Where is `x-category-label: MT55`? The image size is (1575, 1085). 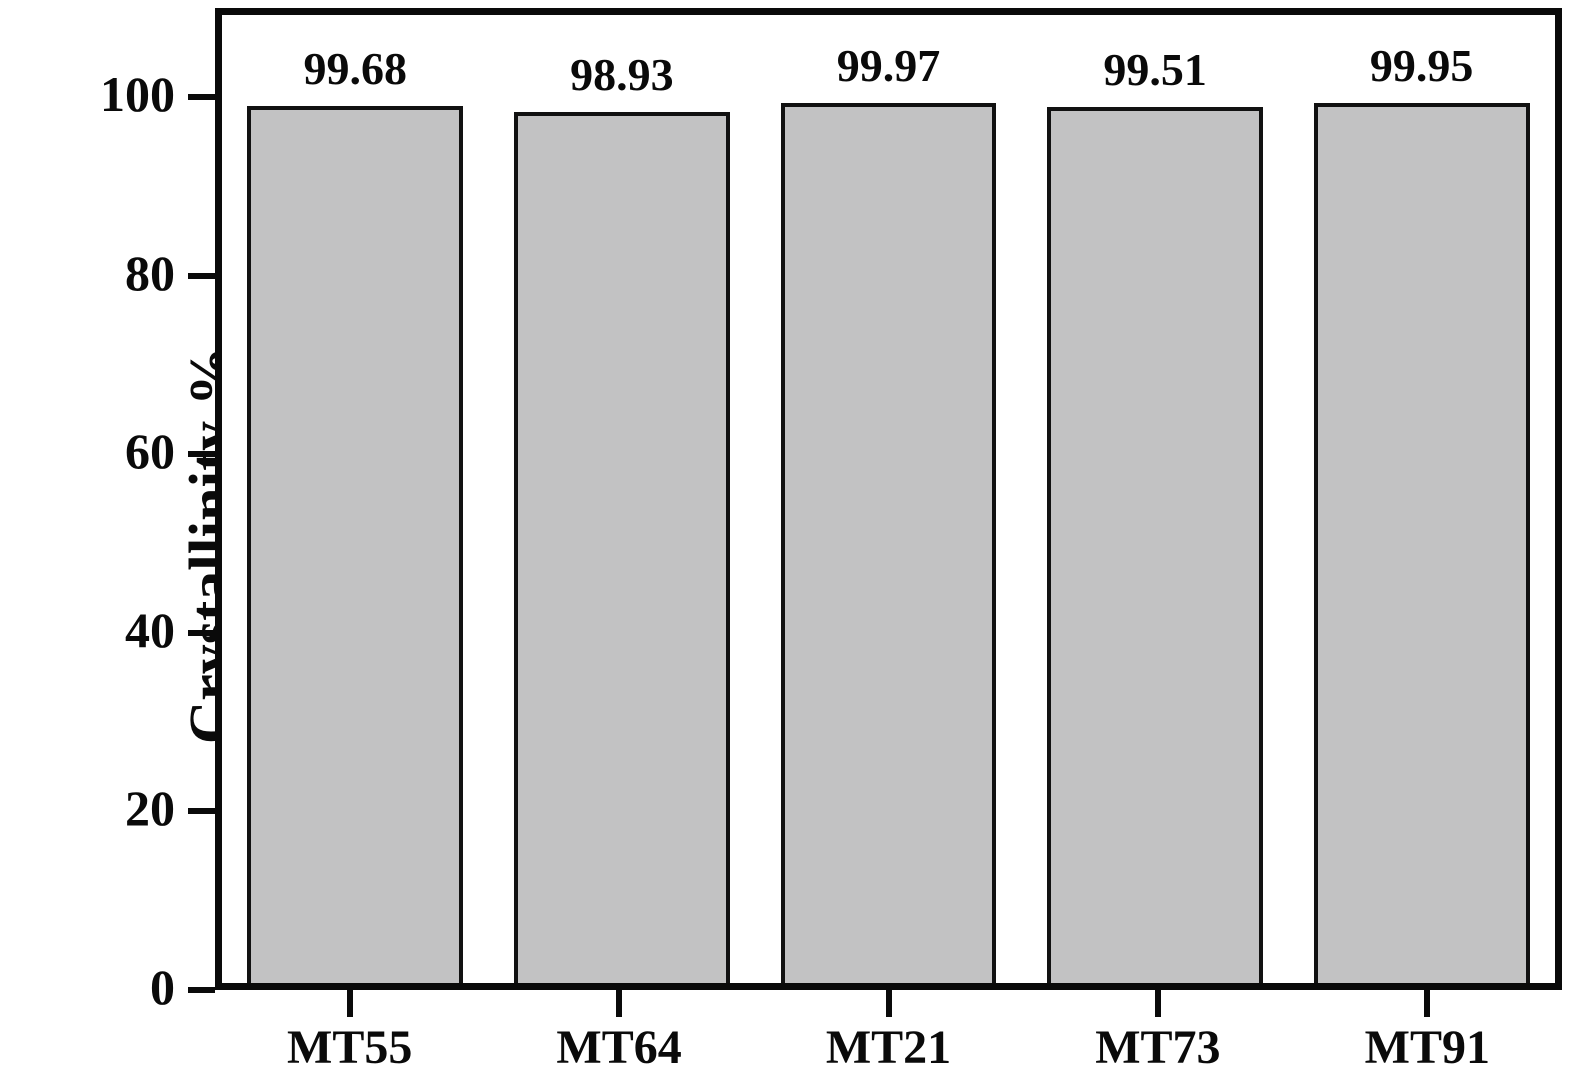
x-category-label: MT55 is located at coordinates (350, 1047).